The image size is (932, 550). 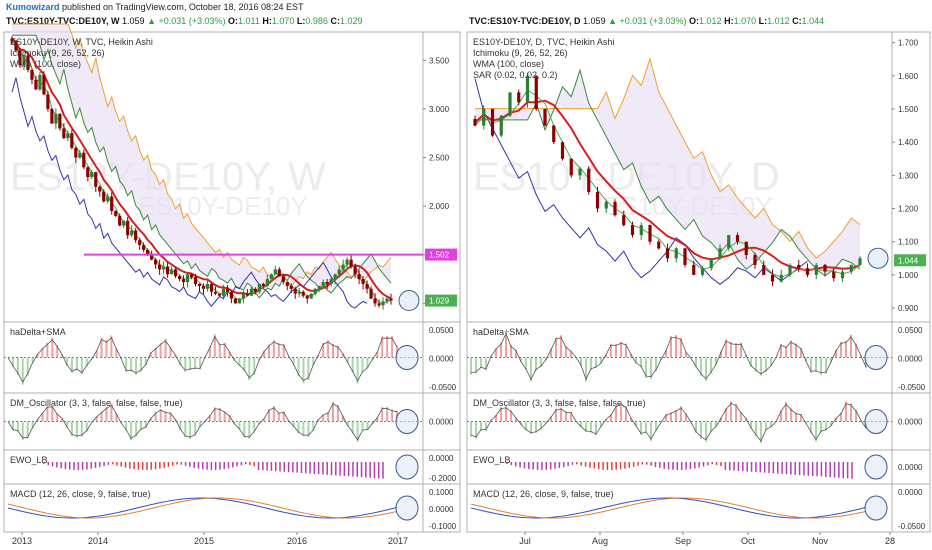 What do you see at coordinates (186, 21) in the screenshot?
I see `symbol-part: ▲ +0.031 (+3.03%)` at bounding box center [186, 21].